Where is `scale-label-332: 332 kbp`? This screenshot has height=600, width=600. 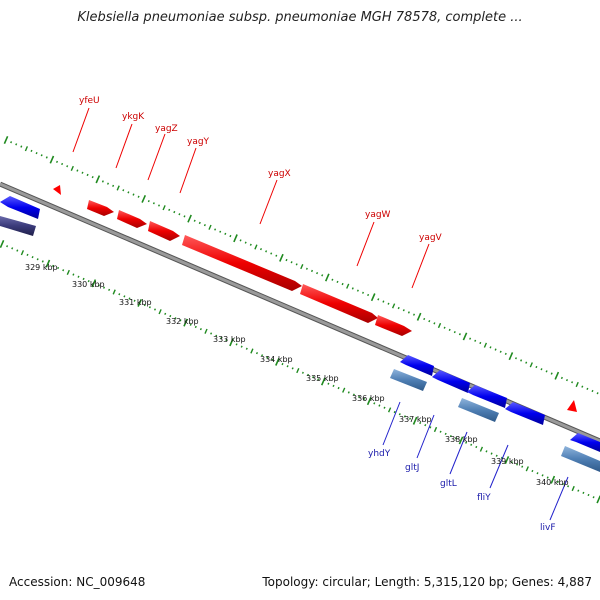 scale-label-332: 332 kbp is located at coordinates (182, 321).